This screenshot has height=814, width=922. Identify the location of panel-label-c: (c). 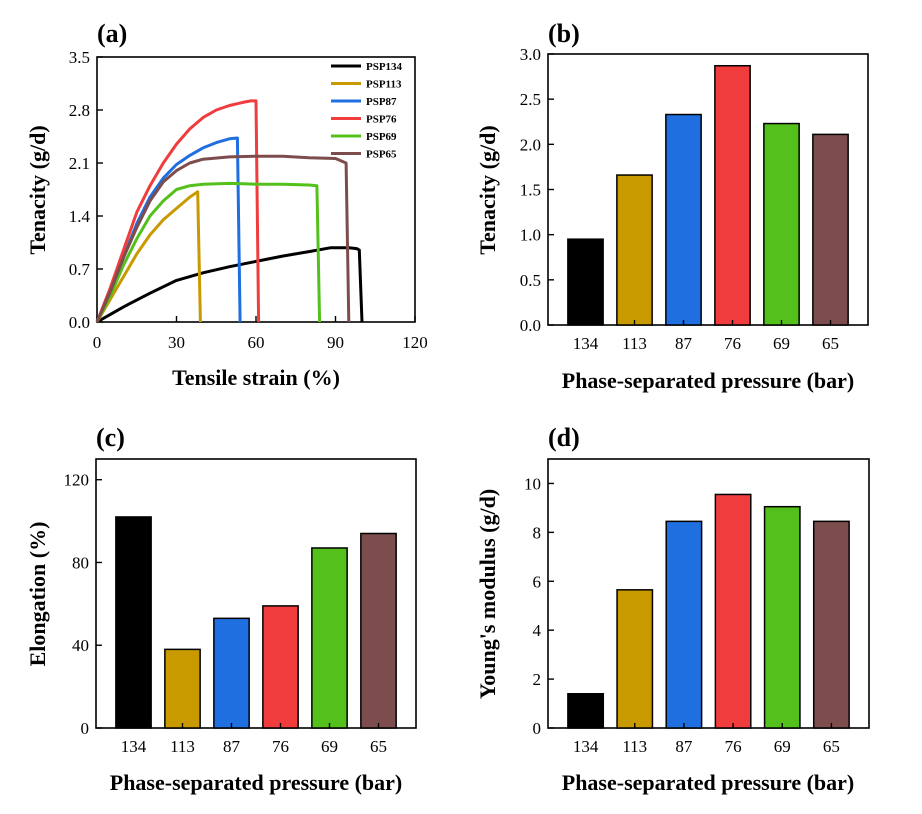
(110, 437).